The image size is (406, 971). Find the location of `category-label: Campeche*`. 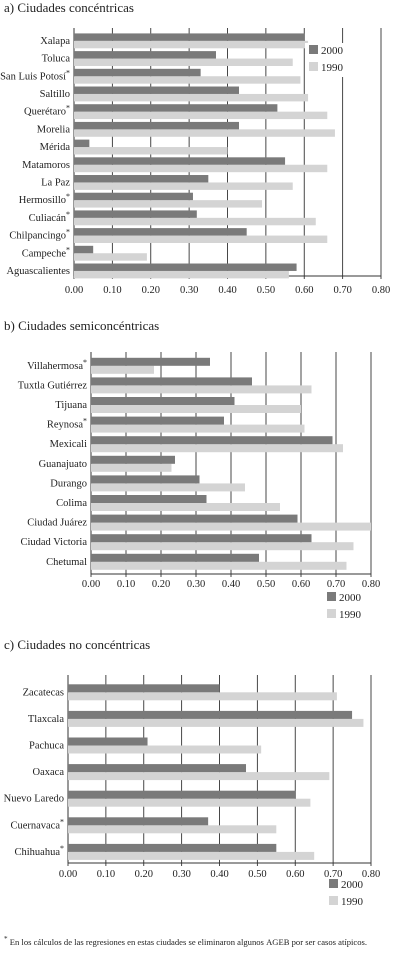

category-label: Campeche* is located at coordinates (46, 252).